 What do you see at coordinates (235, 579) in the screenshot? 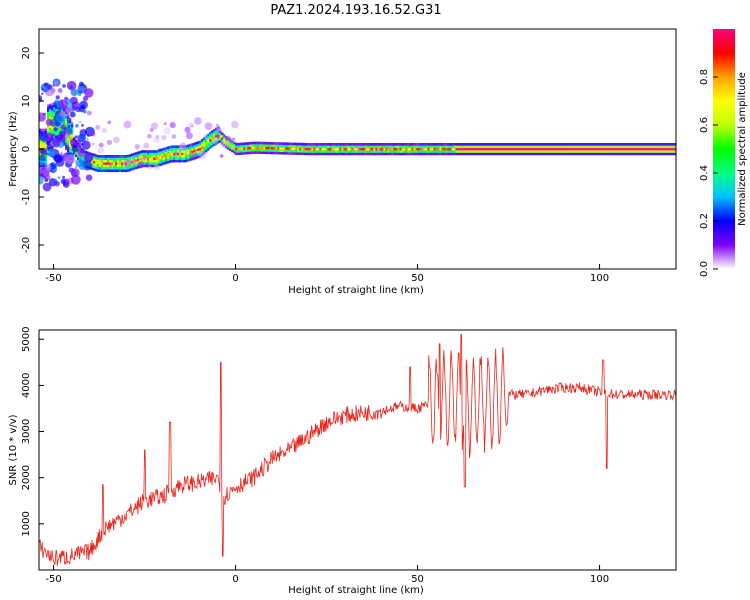
I see `x-tick-label: 0` at bounding box center [235, 579].